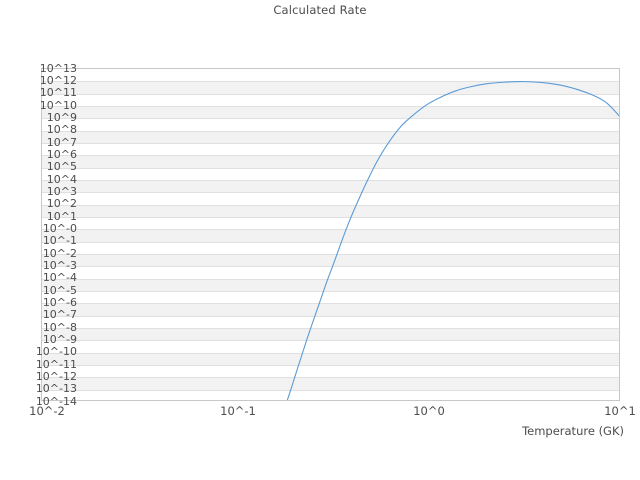  I want to click on y-axis-tick-label: 10^-2, so click(59, 253).